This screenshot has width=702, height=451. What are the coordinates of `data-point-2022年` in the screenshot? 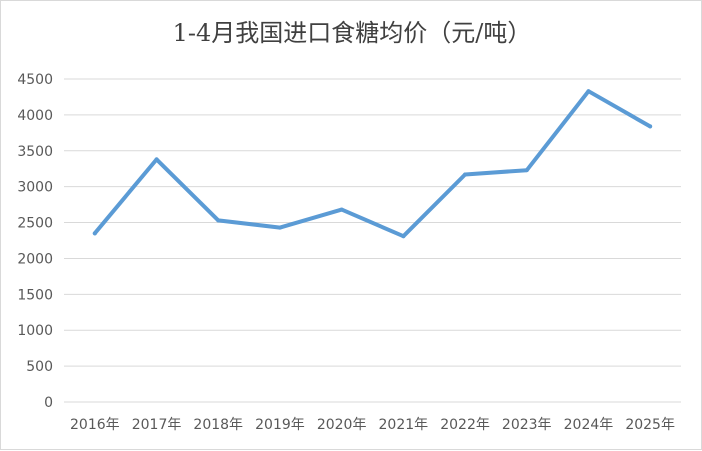 It's located at (465, 174).